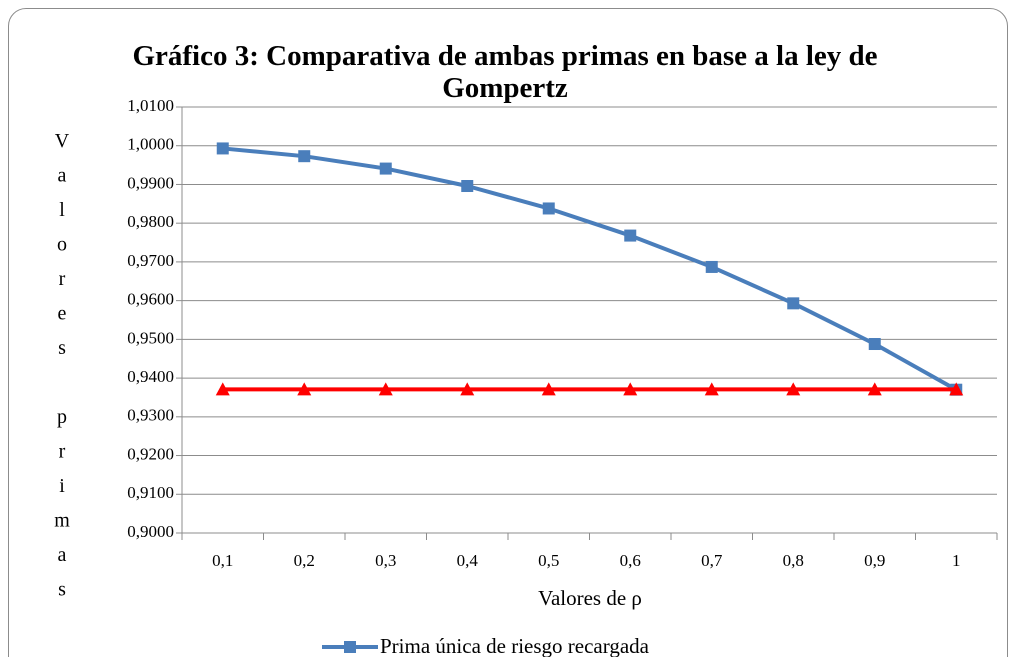  I want to click on x-tick-label: 0,2, so click(304, 560).